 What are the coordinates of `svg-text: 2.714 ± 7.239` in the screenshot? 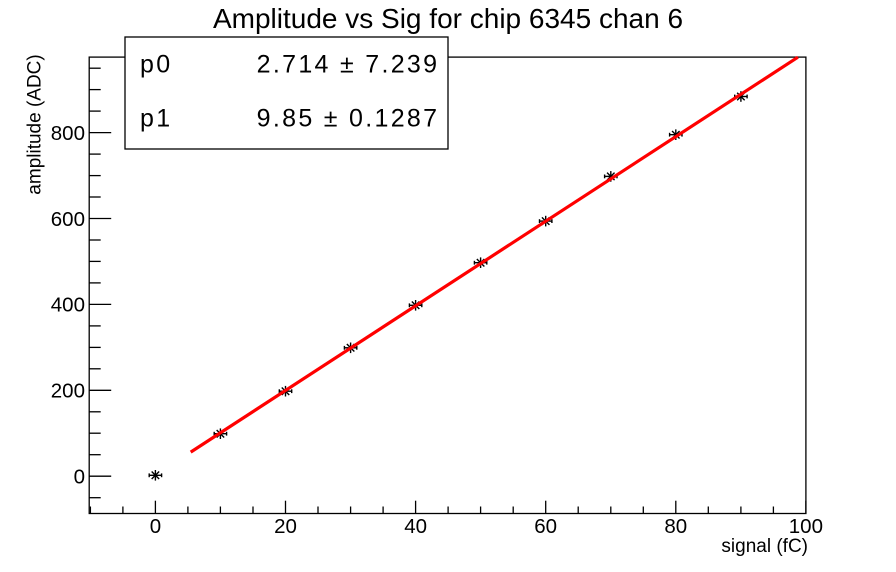 It's located at (348, 65).